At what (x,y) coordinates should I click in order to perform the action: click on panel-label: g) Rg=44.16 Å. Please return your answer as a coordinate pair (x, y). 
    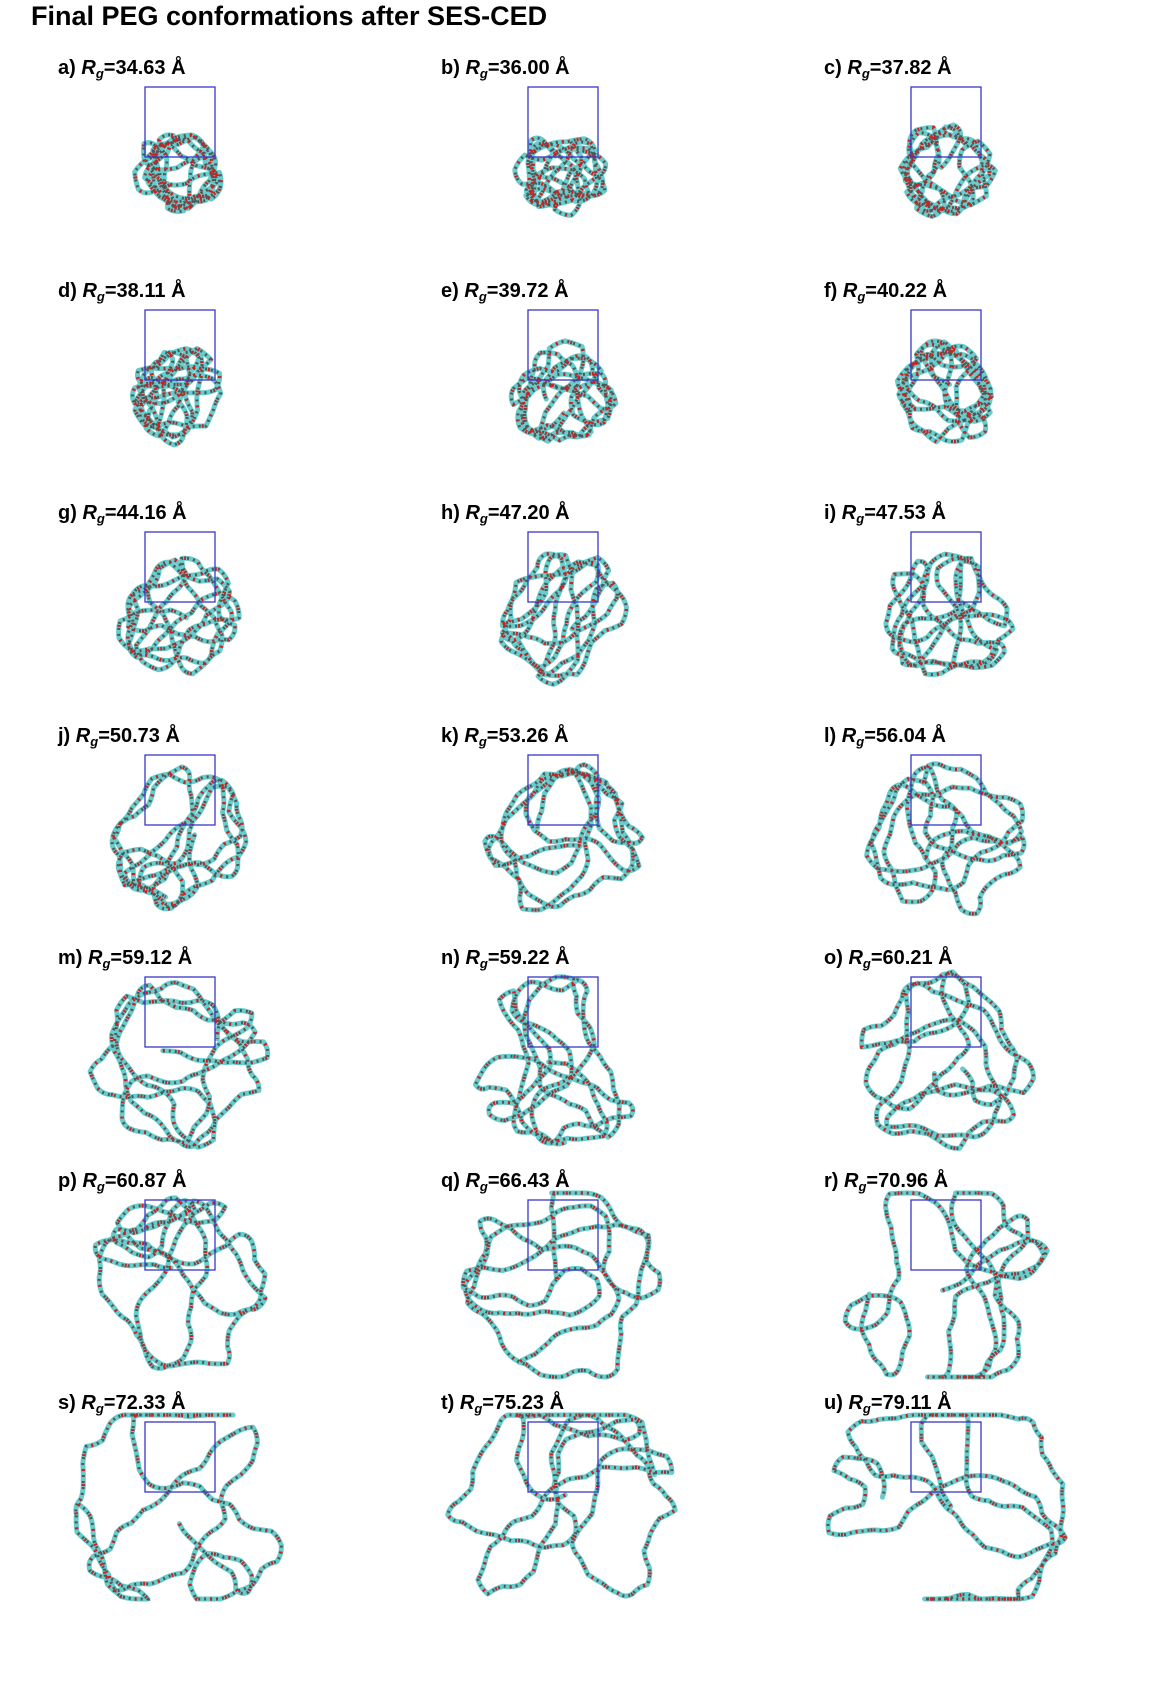
    Looking at the image, I should click on (122, 516).